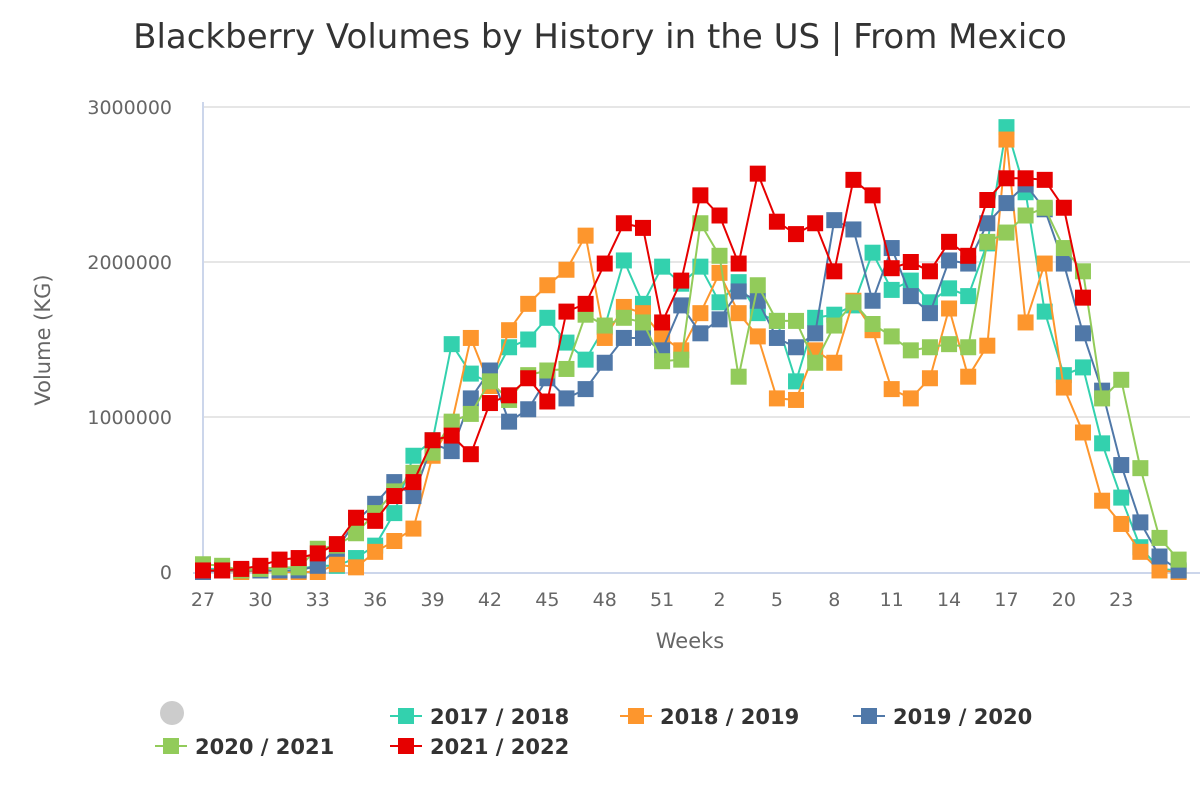 The width and height of the screenshot is (1200, 804). What do you see at coordinates (129, 108) in the screenshot?
I see `y-tick-label: 3000000` at bounding box center [129, 108].